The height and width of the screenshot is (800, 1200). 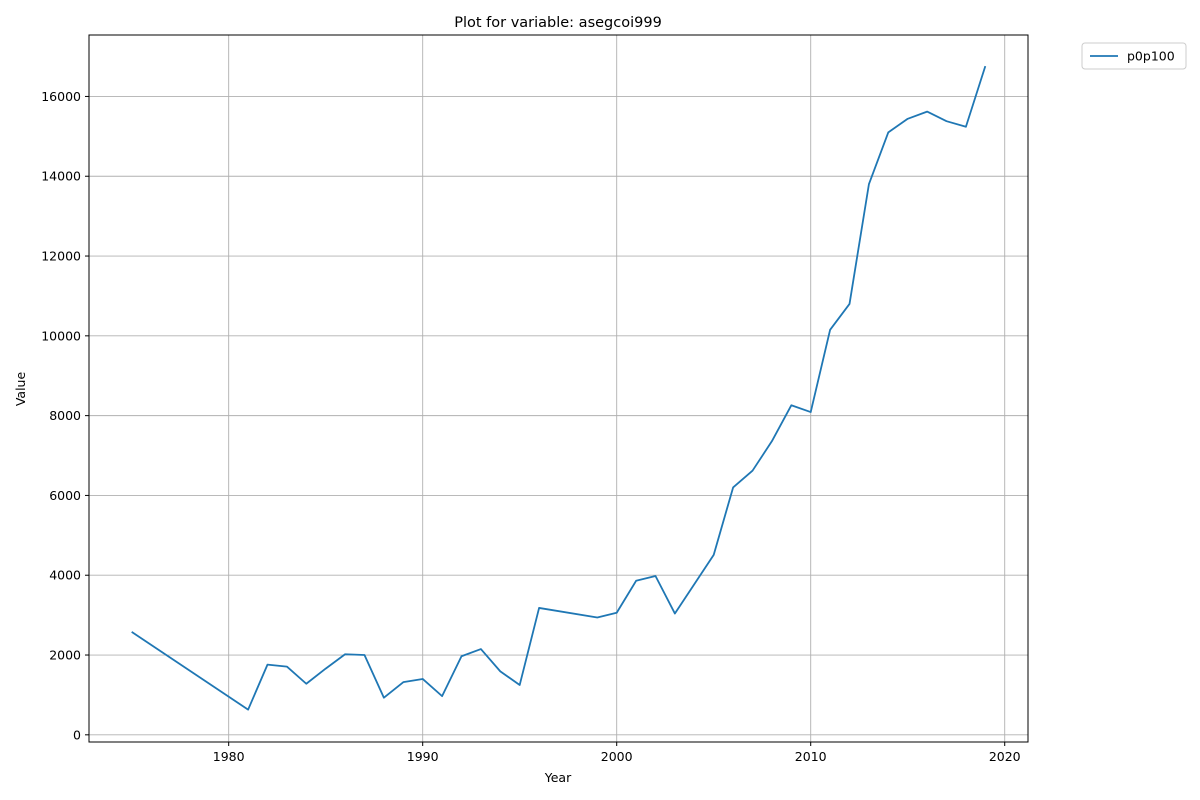 What do you see at coordinates (77, 734) in the screenshot?
I see `y-tick-label: 0` at bounding box center [77, 734].